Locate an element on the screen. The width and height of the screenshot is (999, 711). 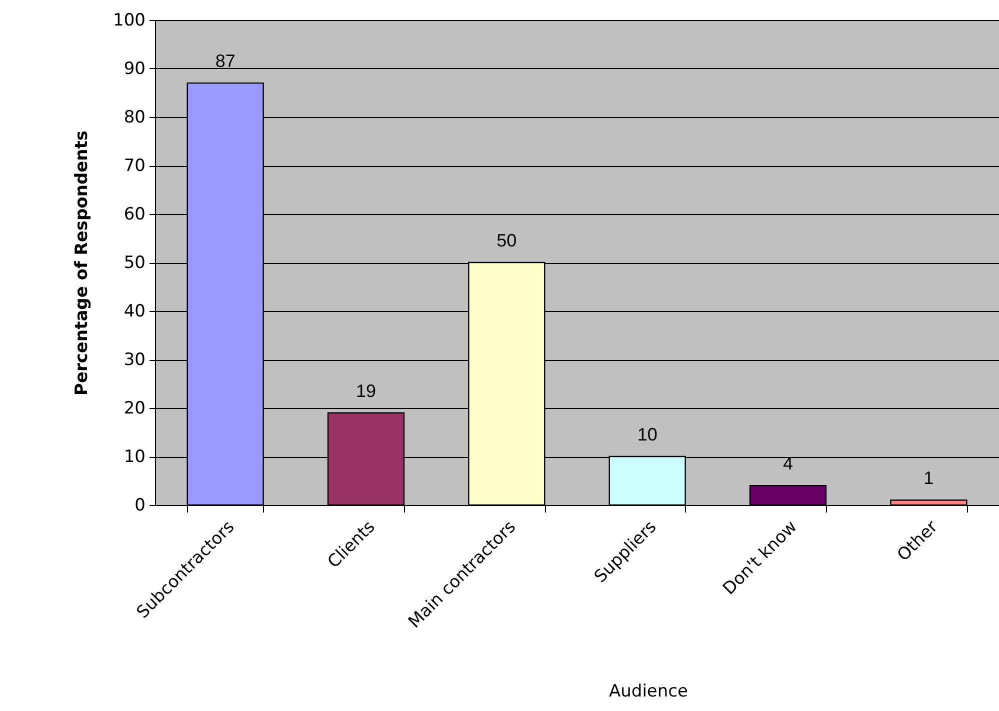
data-label: 1 is located at coordinates (929, 478).